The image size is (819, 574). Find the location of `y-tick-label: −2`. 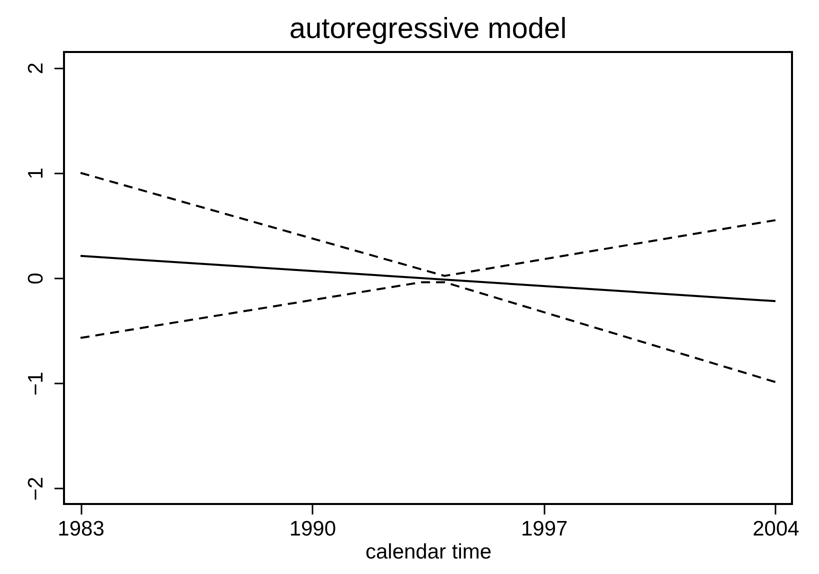

y-tick-label: −2 is located at coordinates (36, 488).